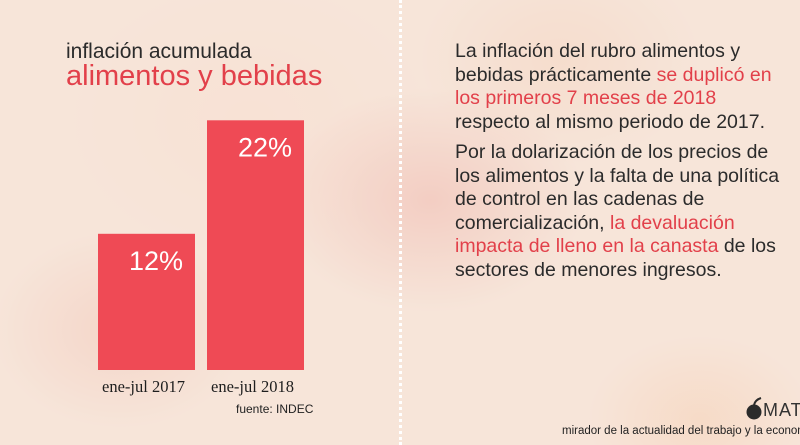 The image size is (800, 445). I want to click on bar-value-label-1: 22%, so click(265, 147).